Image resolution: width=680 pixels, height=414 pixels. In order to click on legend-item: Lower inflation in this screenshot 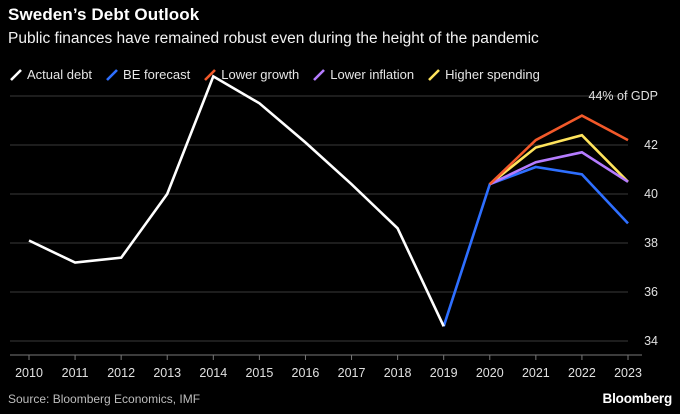, I will do `click(363, 74)`.